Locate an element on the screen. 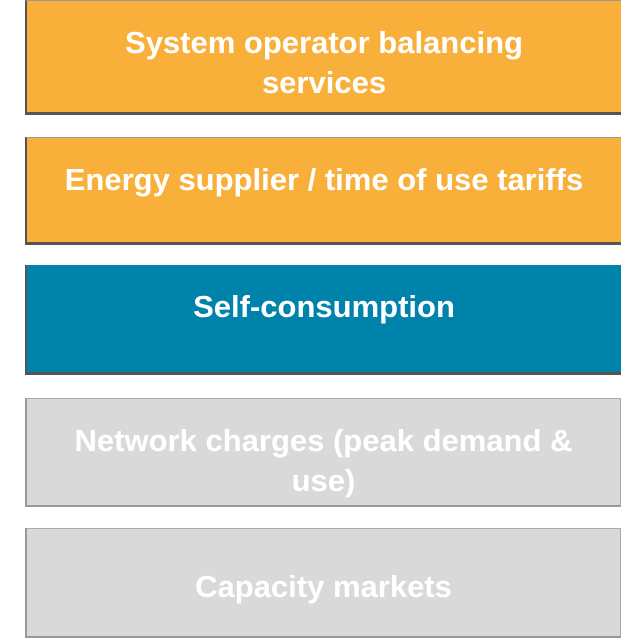  box-label: Network charges (peak demand & use) is located at coordinates (323, 460).